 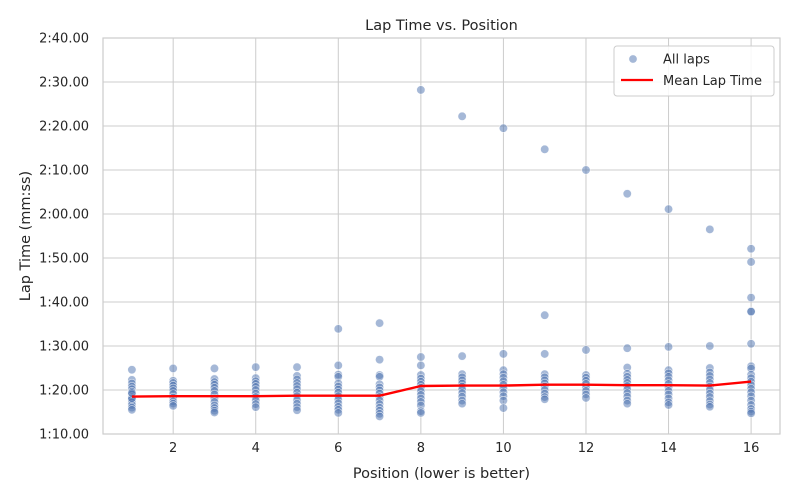 What do you see at coordinates (338, 448) in the screenshot?
I see `x-tick-label: 6` at bounding box center [338, 448].